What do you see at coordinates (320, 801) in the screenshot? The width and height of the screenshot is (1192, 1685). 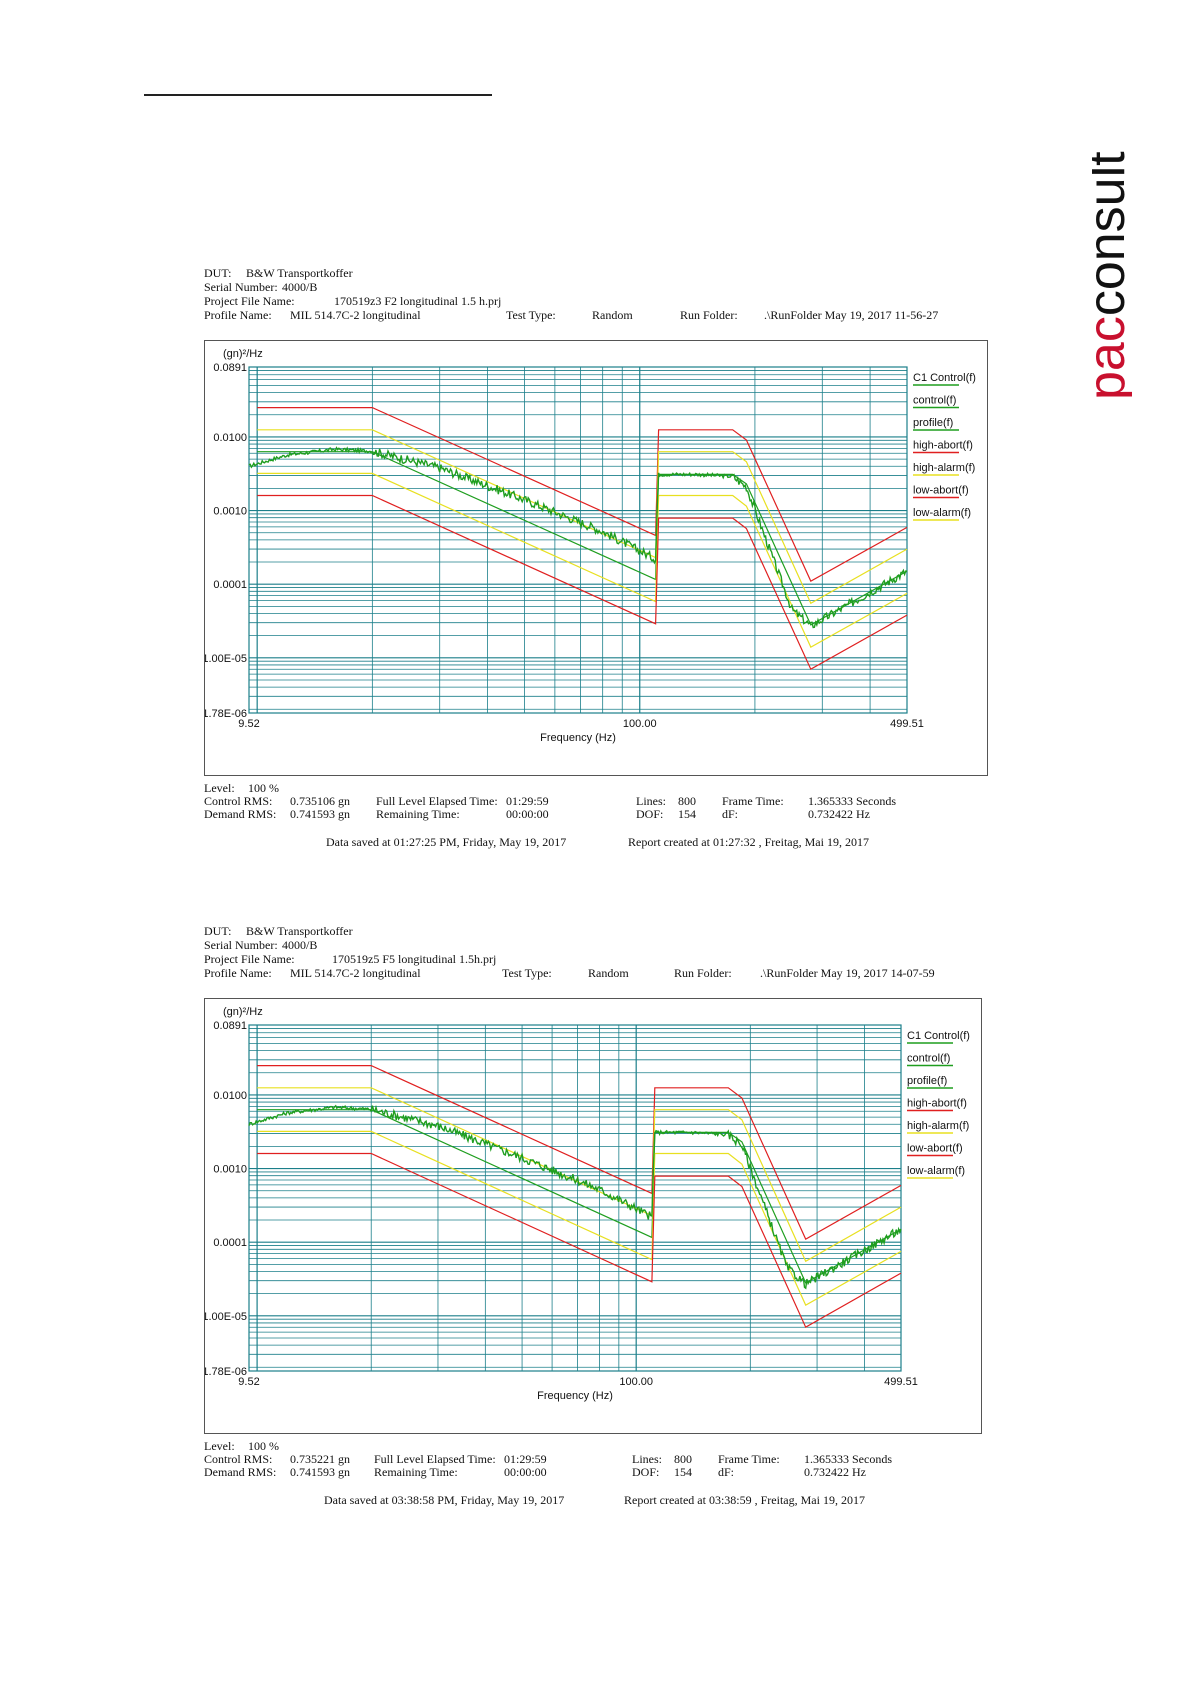 I see `control-rms-value: 0.735106 gn` at bounding box center [320, 801].